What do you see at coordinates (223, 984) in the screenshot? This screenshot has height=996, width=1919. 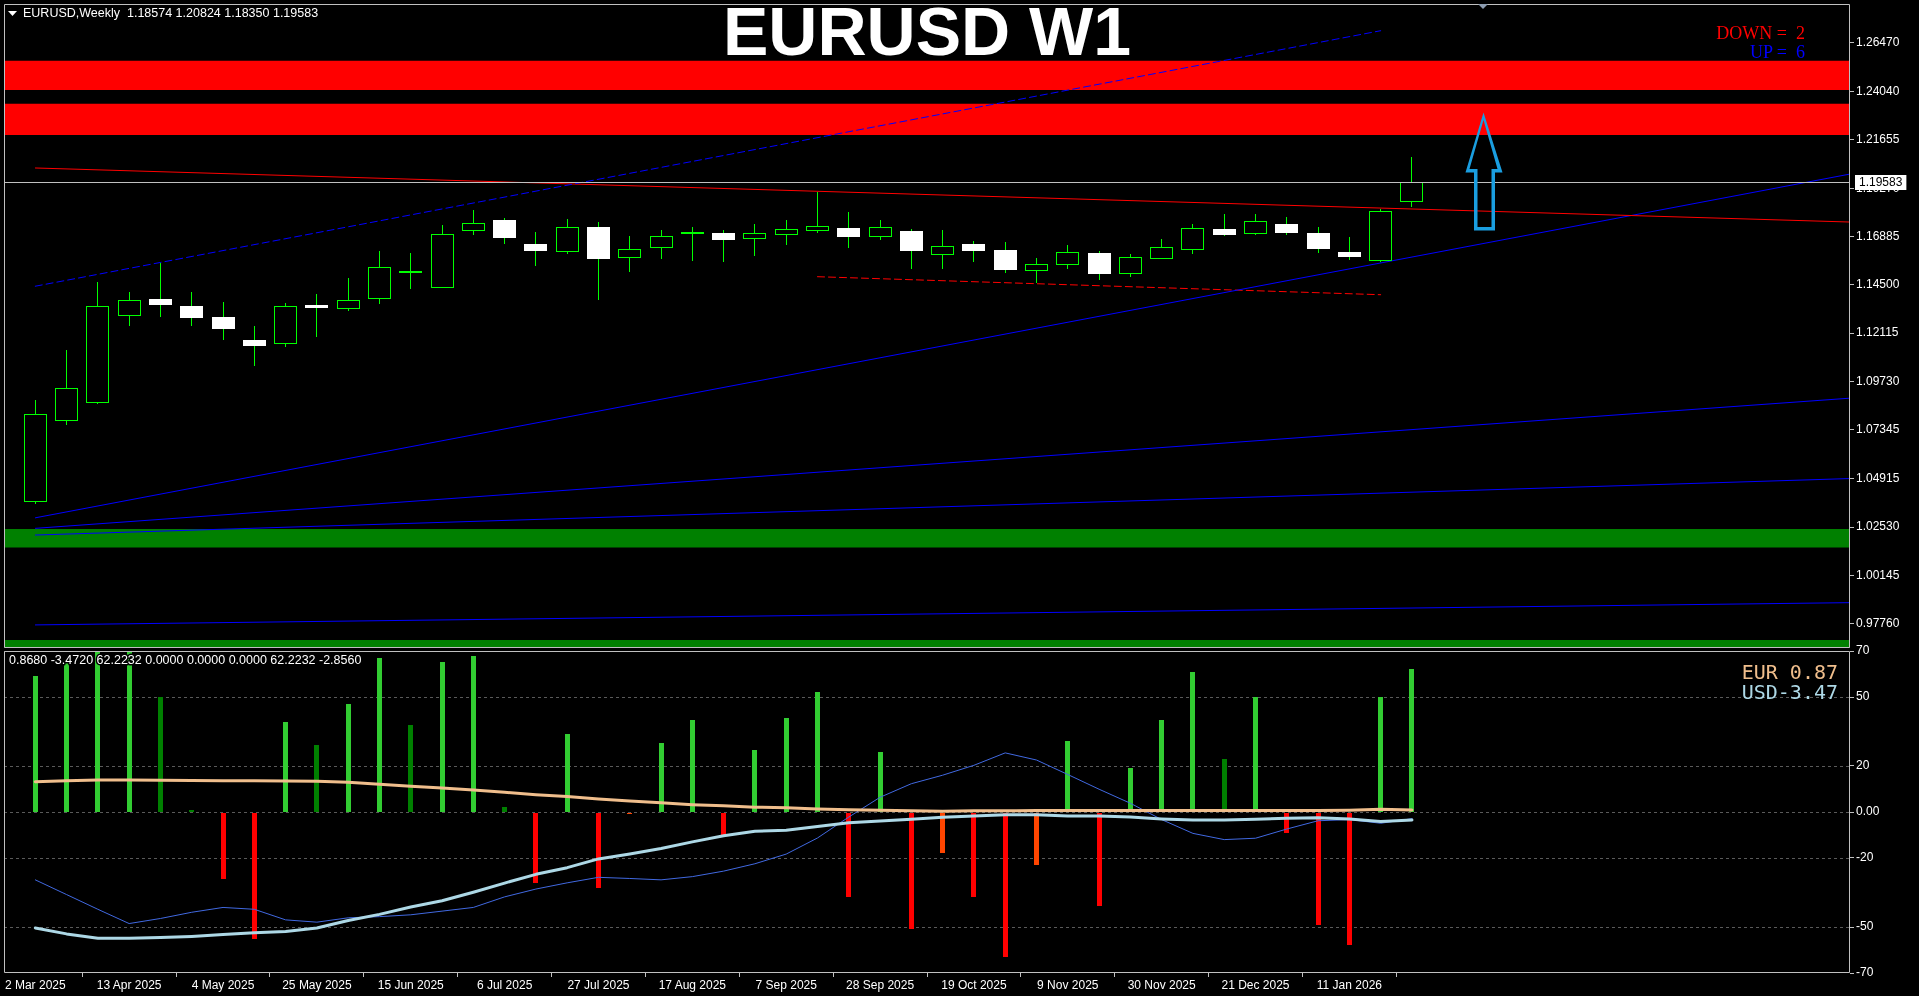 I see `x-tick-label: 4 May 2025` at bounding box center [223, 984].